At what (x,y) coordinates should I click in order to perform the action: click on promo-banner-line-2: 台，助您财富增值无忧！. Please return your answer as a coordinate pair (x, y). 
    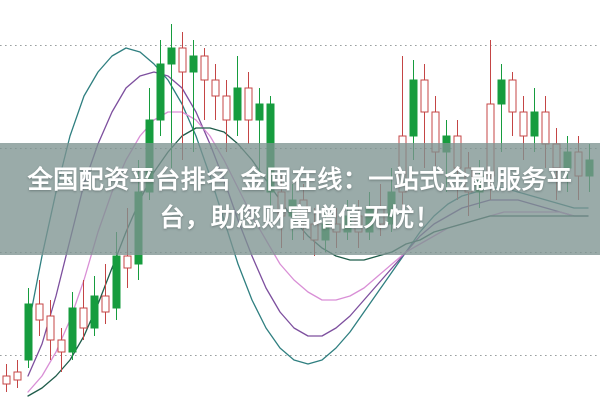
    Looking at the image, I should click on (300, 217).